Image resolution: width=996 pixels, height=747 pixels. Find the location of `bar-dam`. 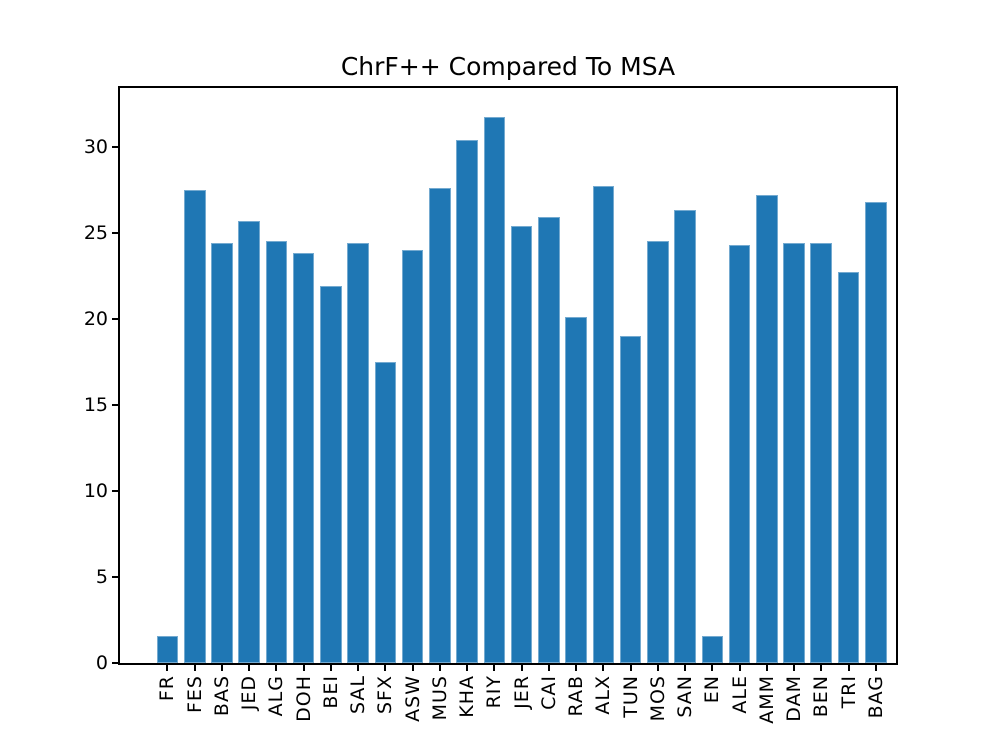

bar-dam is located at coordinates (794, 452).